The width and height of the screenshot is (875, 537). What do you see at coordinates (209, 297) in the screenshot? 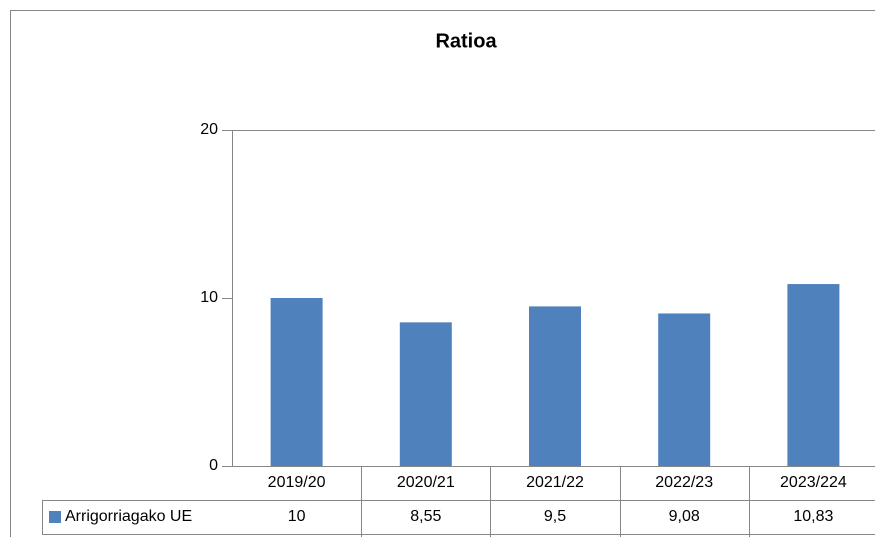
I see `y-tick-label: 10` at bounding box center [209, 297].